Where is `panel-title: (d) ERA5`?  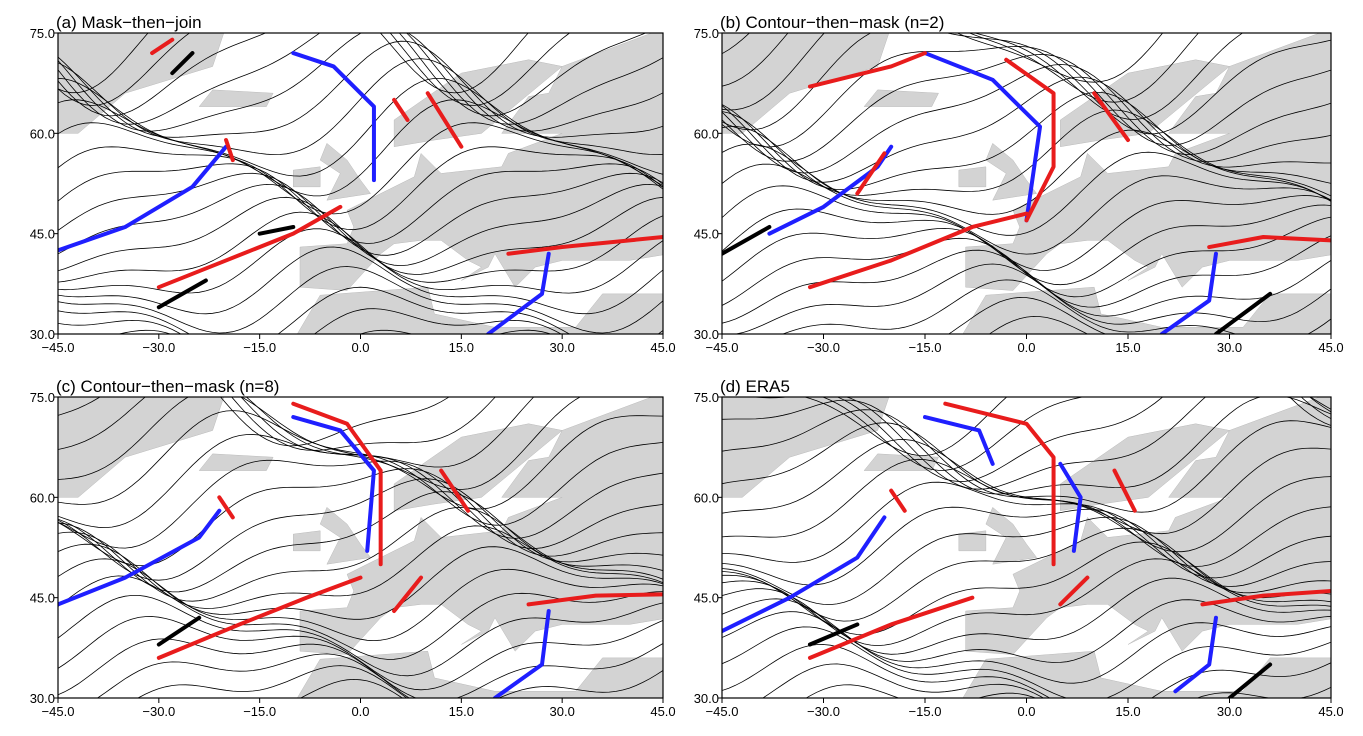 panel-title: (d) ERA5 is located at coordinates (755, 386).